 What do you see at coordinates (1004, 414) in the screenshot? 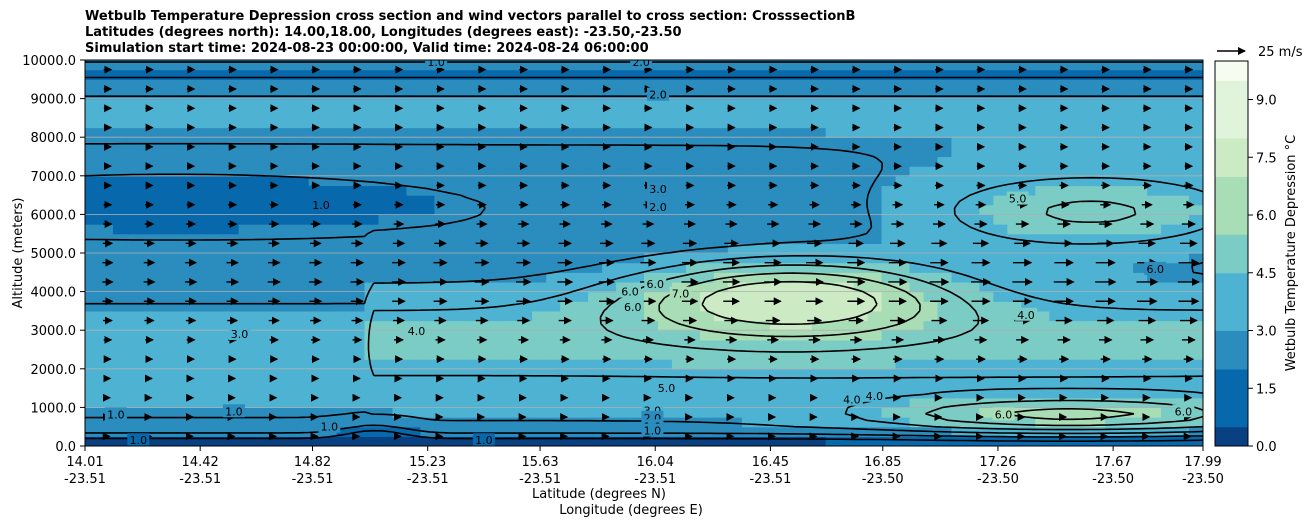
I see `contour-label: 6.0` at bounding box center [1004, 414].